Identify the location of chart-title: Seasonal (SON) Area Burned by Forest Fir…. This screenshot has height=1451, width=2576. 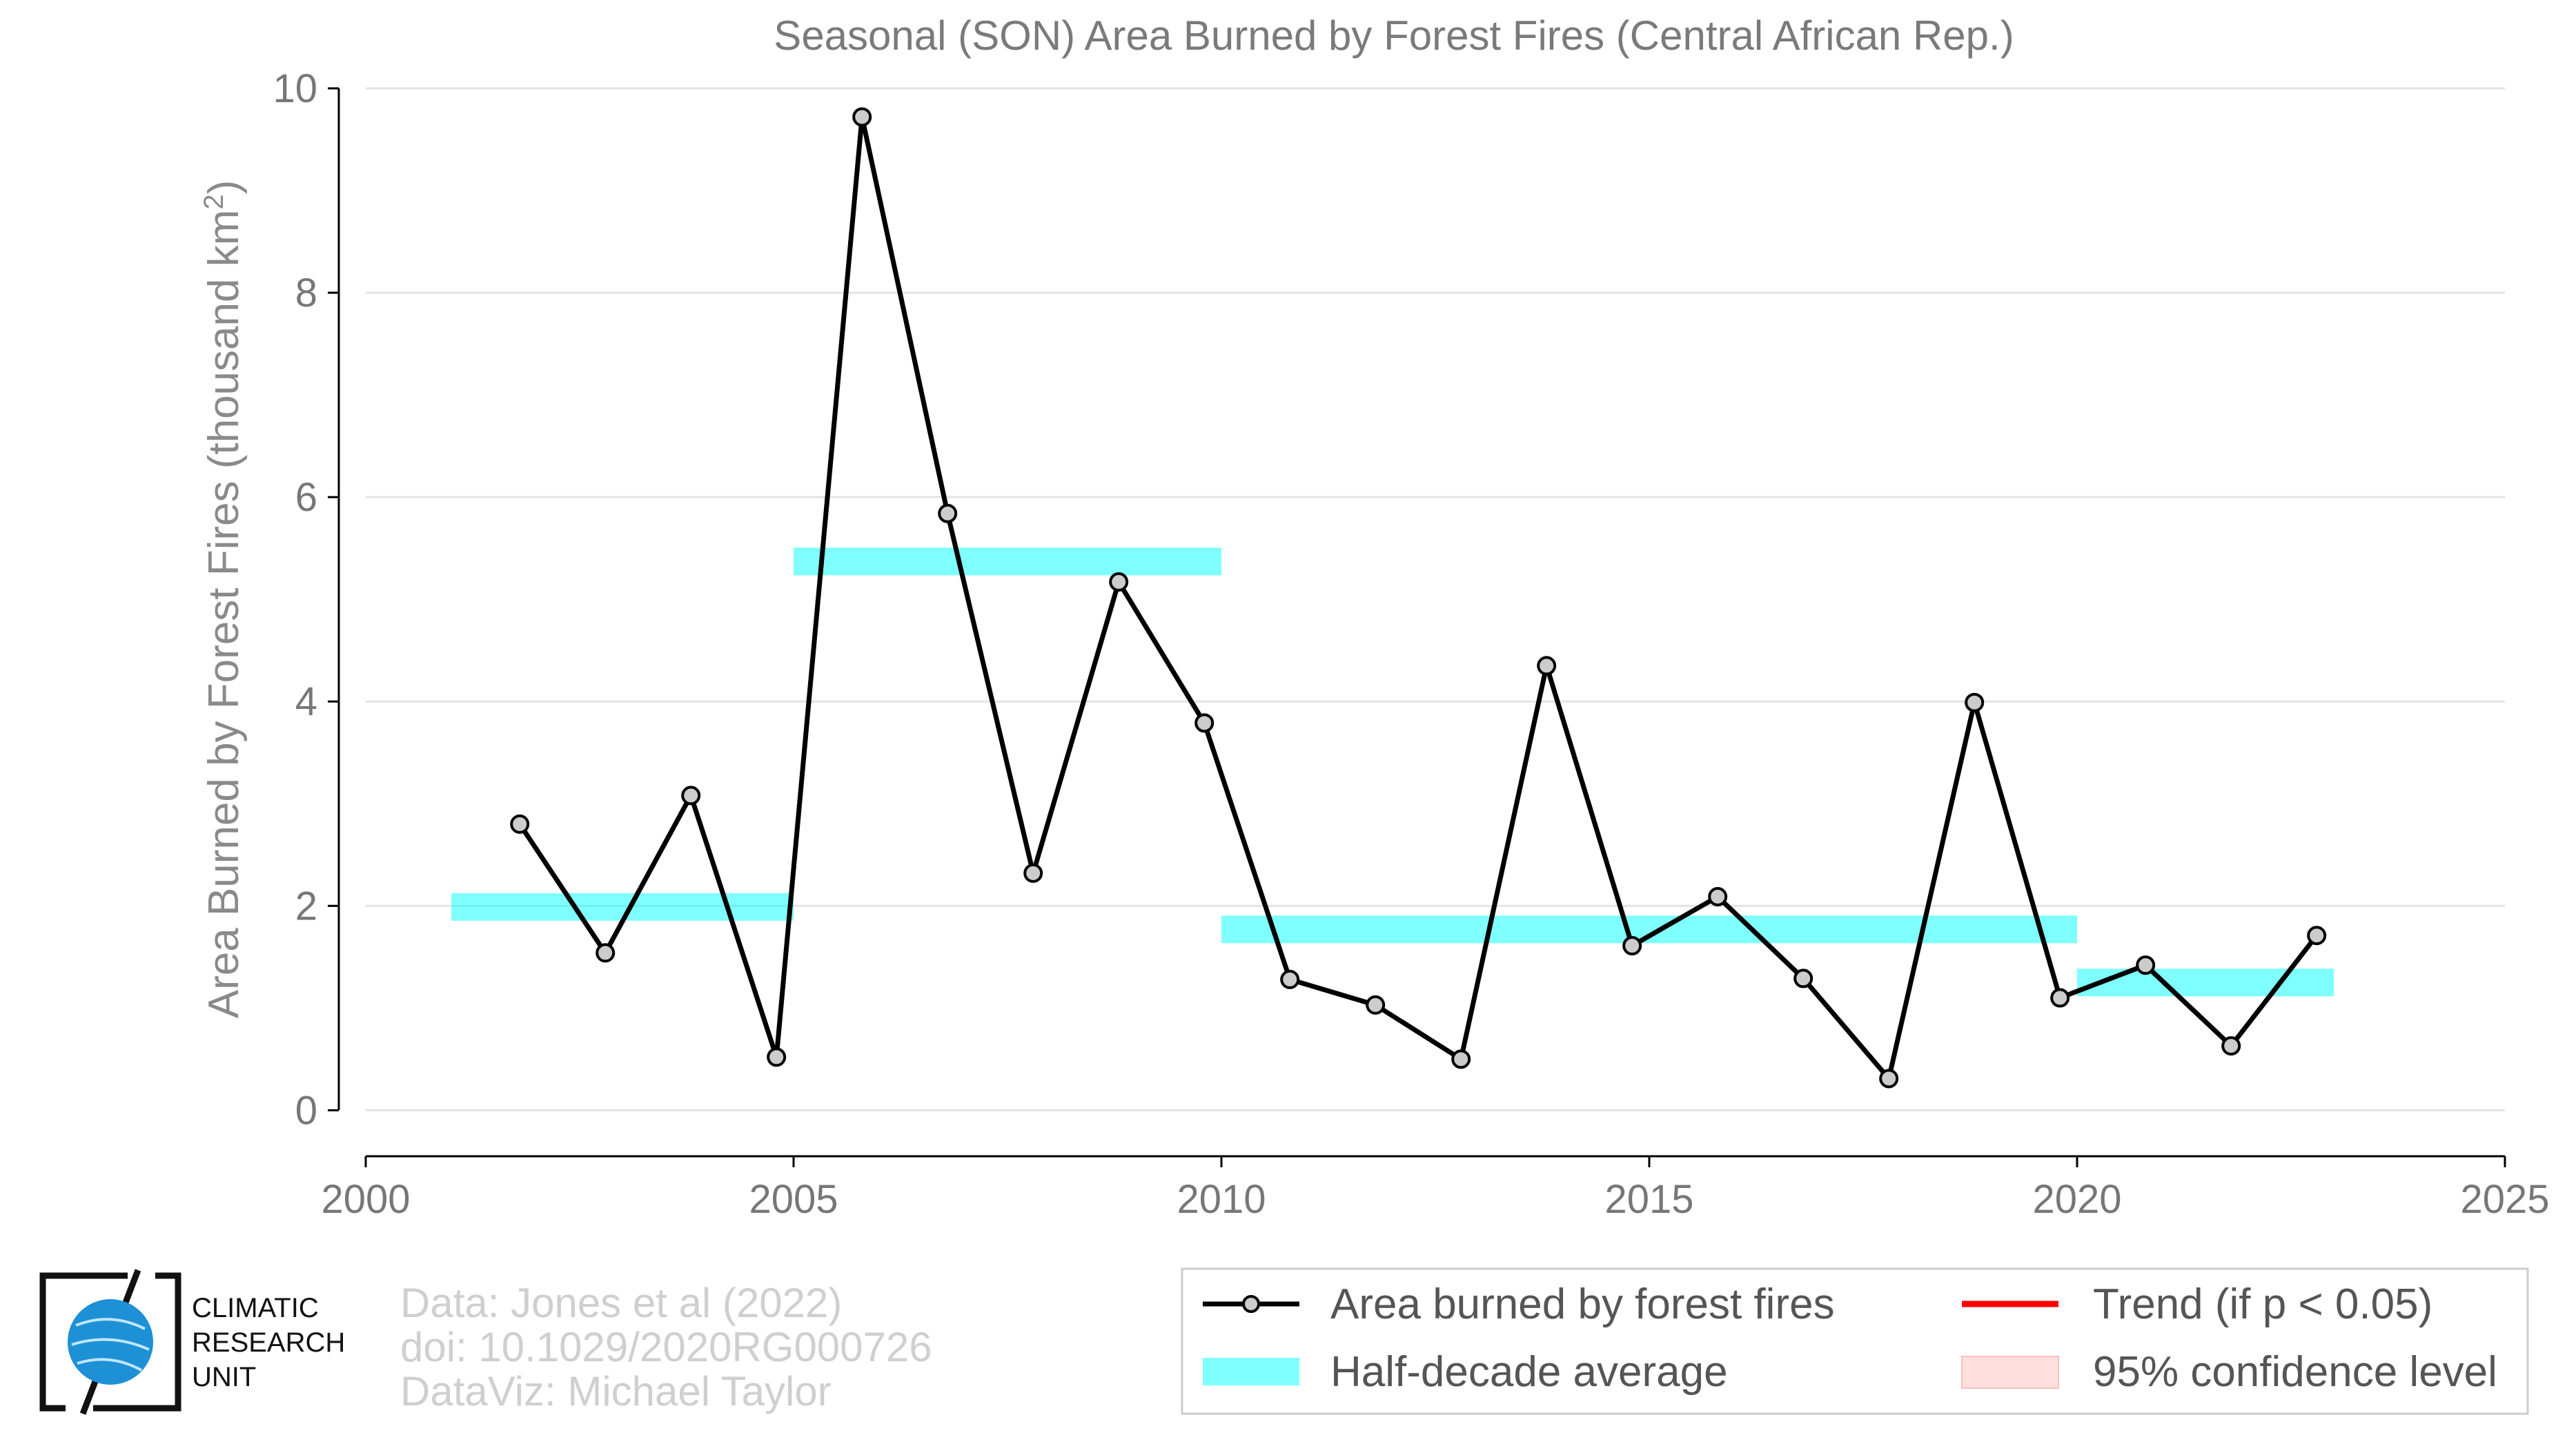
(1394, 35).